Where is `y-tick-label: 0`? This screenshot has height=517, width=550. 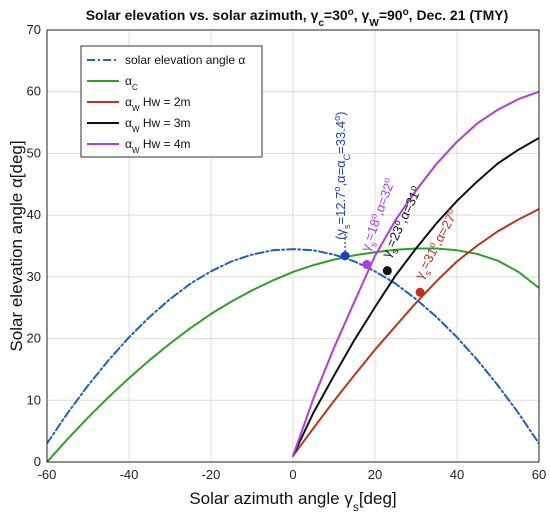
y-tick-label: 0 is located at coordinates (37, 461).